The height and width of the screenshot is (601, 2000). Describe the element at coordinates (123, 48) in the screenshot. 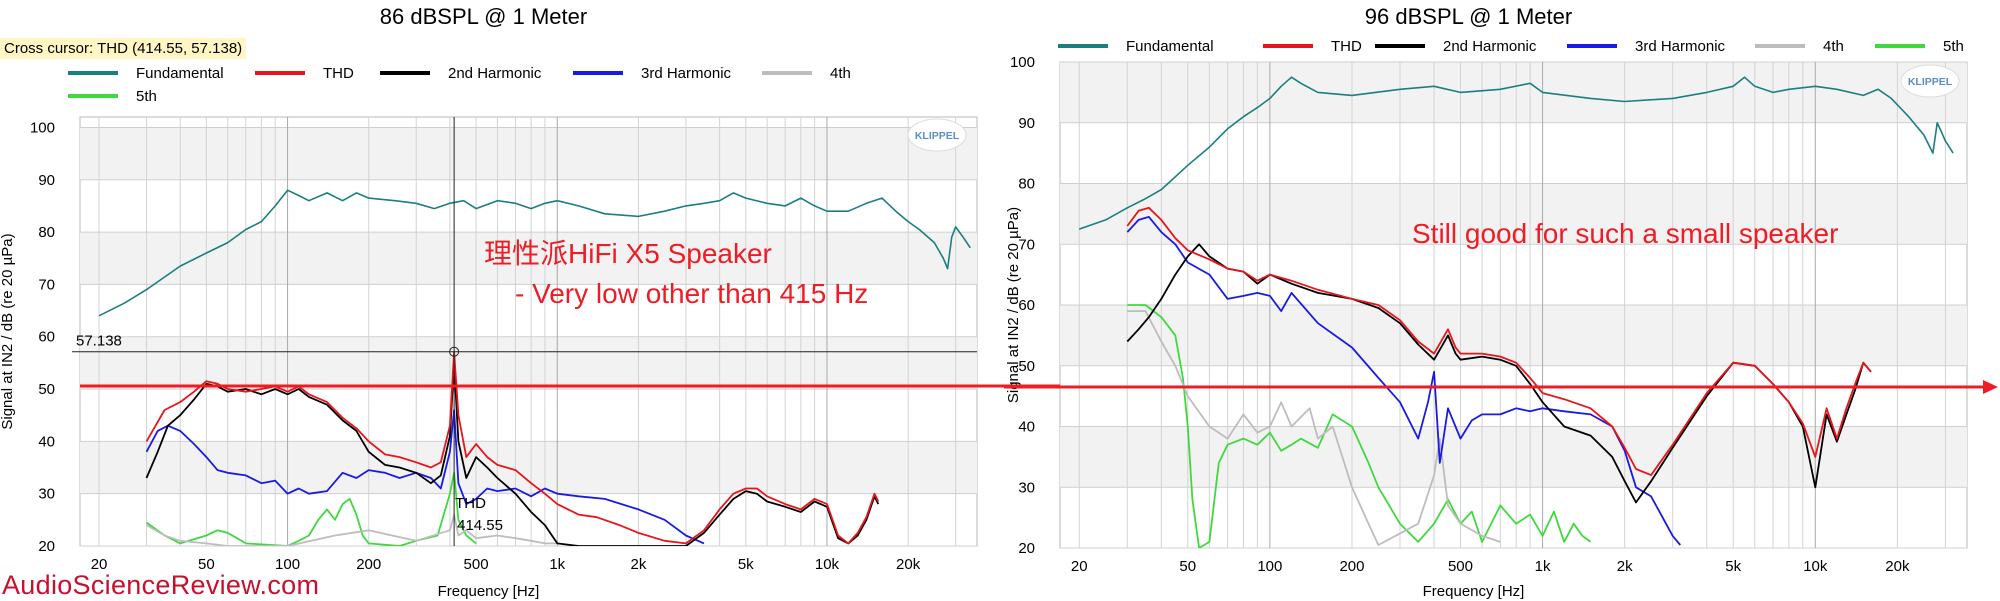

I see `cross-cursor-readout: Cross cursor: THD (414.55, 57.138)` at that location.